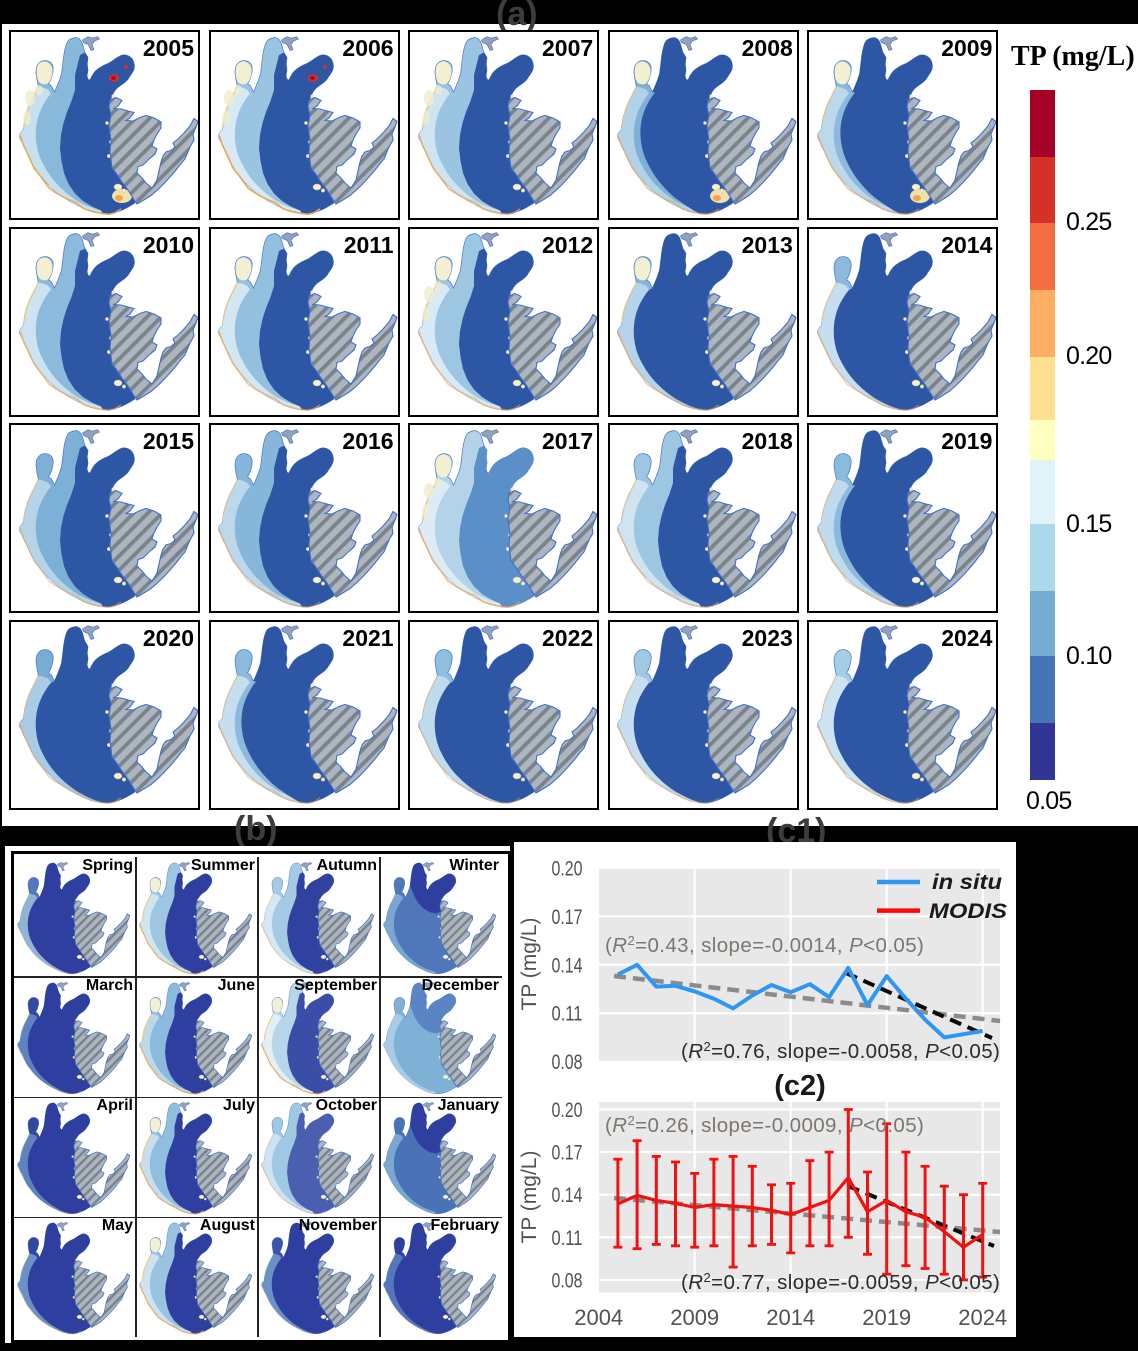 The width and height of the screenshot is (1138, 1351). Describe the element at coordinates (840, 1282) in the screenshot. I see `svg-text:(R2=0.77, slope=-0.0059, P<0.0: (R2=0.77, slope=-0.0059, P<0.05)` at that location.